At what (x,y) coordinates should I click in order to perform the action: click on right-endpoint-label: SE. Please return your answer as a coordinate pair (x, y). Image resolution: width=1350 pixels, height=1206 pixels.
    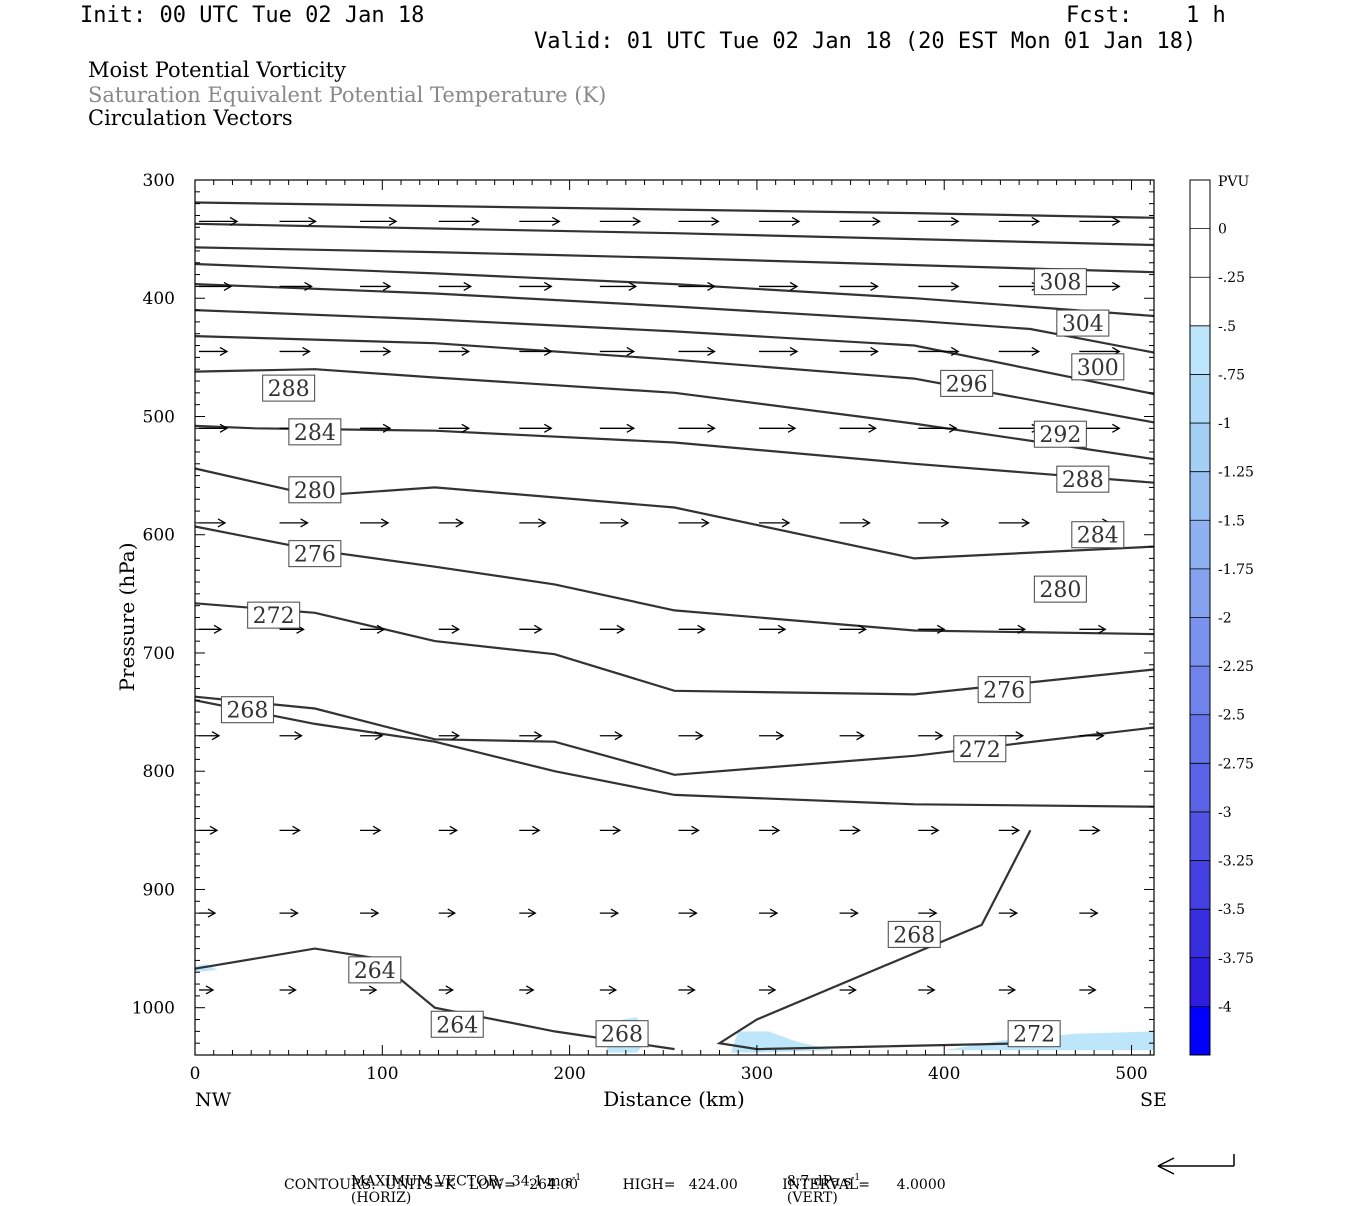
    Looking at the image, I should click on (1153, 1100).